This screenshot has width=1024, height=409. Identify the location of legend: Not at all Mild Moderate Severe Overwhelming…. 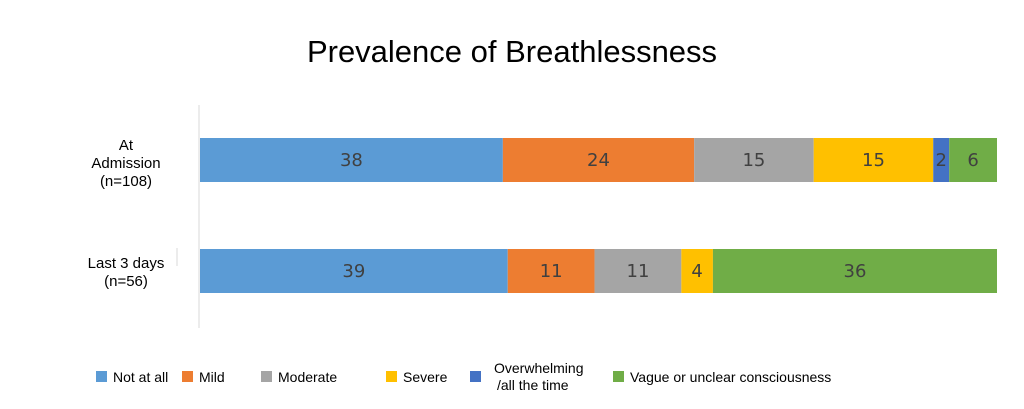
(463, 376).